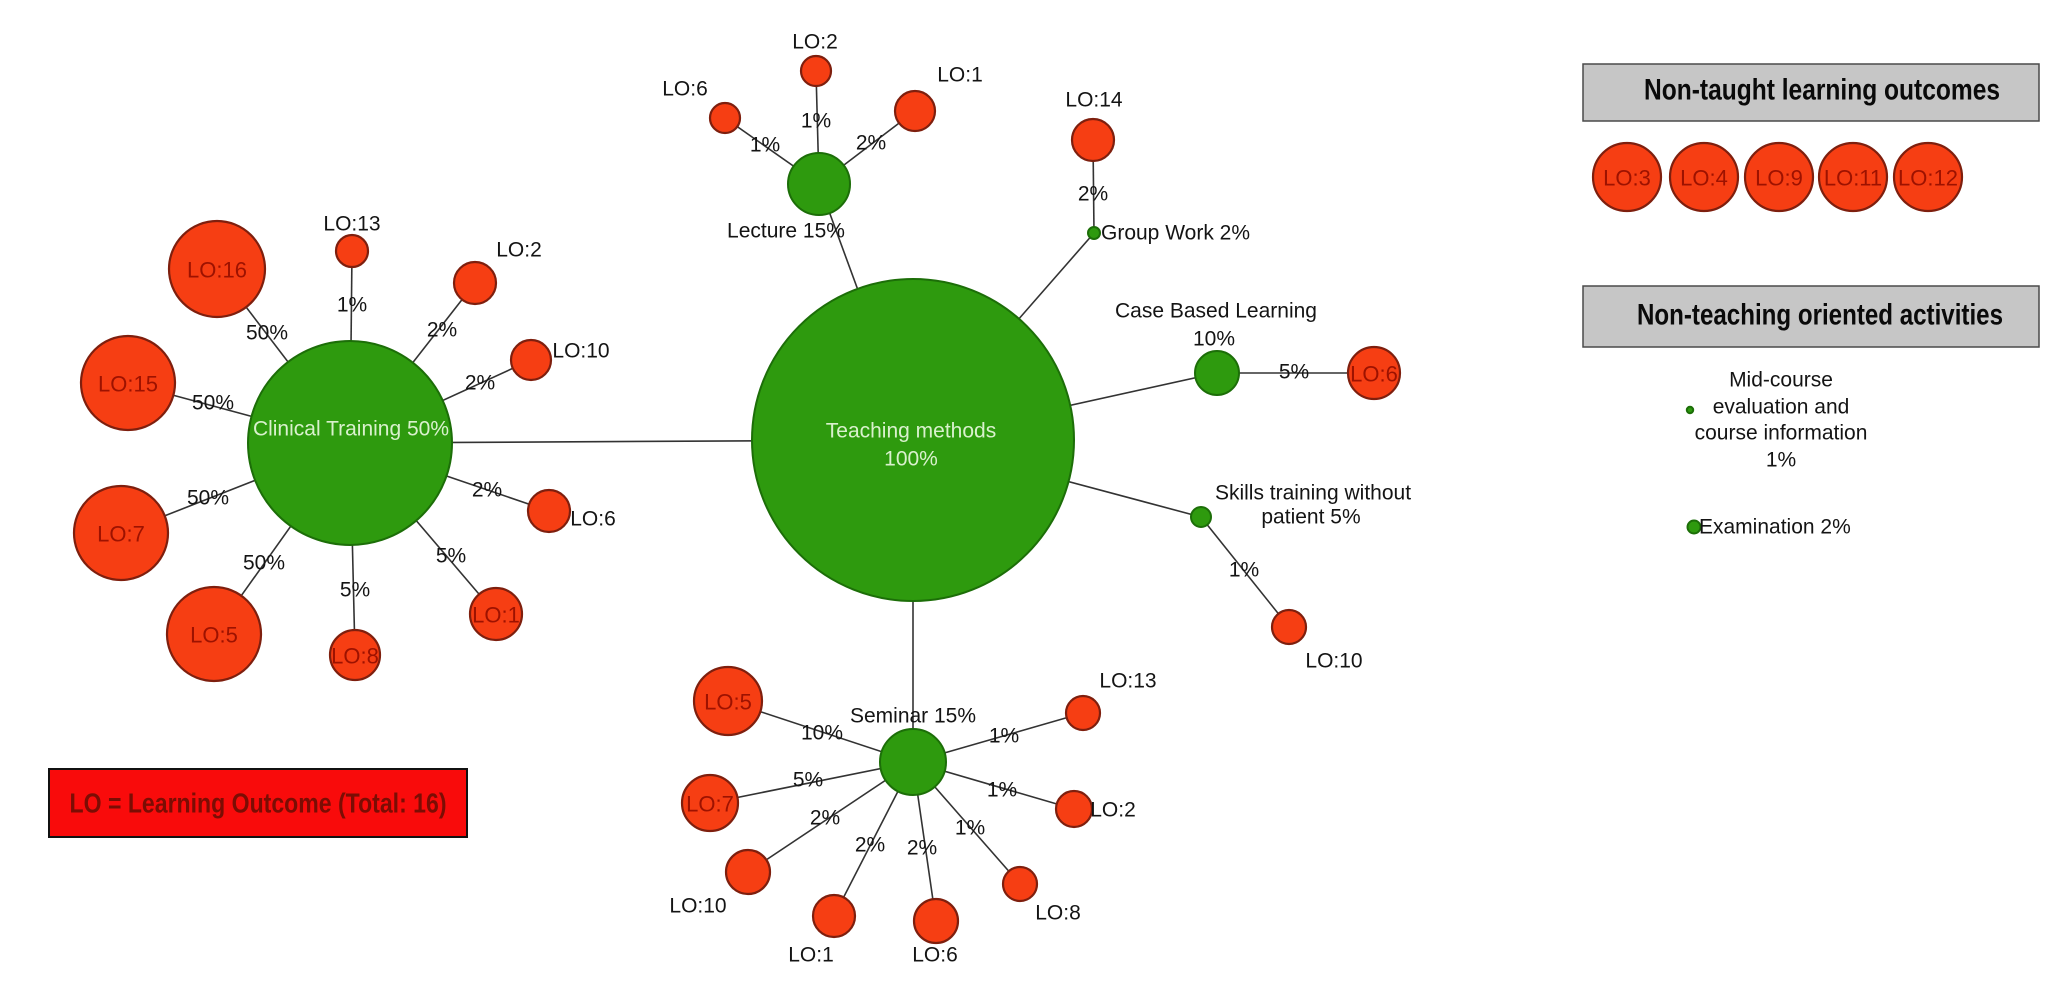  Describe the element at coordinates (911, 459) in the screenshot. I see `svg-text: 100%` at that location.